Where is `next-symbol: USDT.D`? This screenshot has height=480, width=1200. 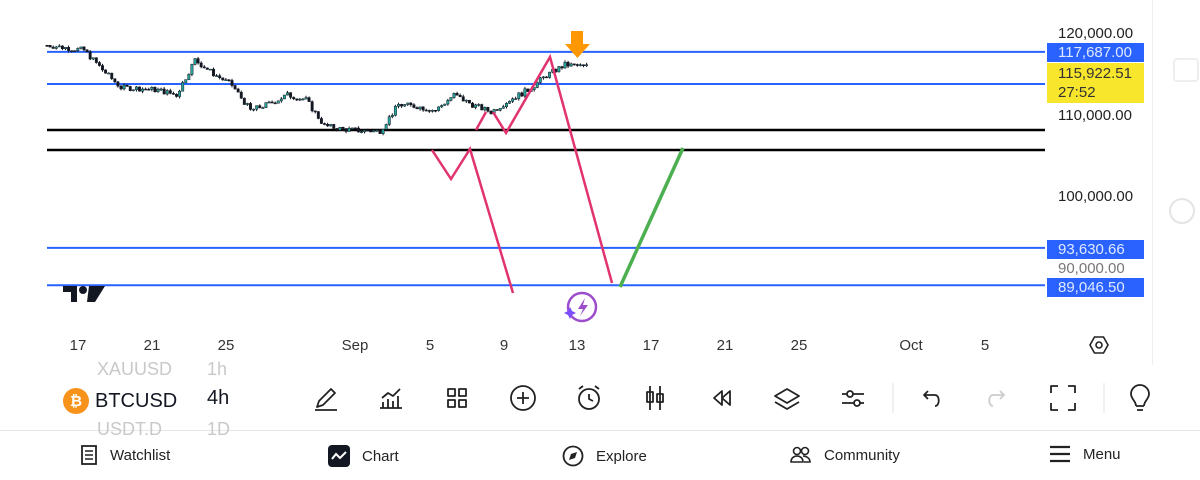
next-symbol: USDT.D is located at coordinates (130, 429).